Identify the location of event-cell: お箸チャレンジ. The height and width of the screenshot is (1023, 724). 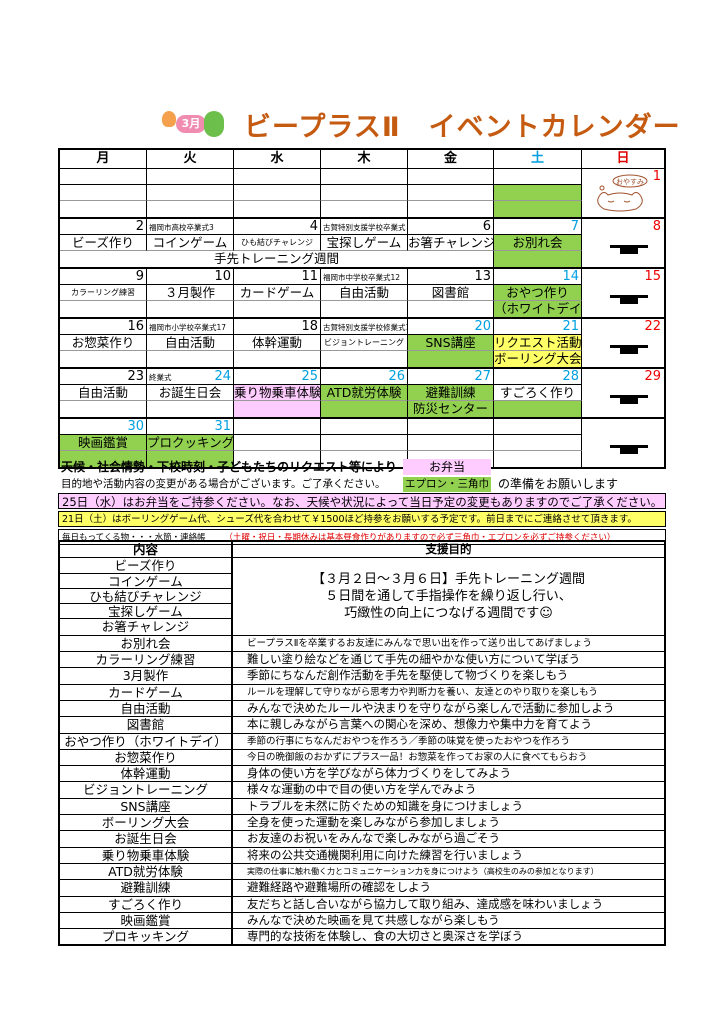
(451, 243).